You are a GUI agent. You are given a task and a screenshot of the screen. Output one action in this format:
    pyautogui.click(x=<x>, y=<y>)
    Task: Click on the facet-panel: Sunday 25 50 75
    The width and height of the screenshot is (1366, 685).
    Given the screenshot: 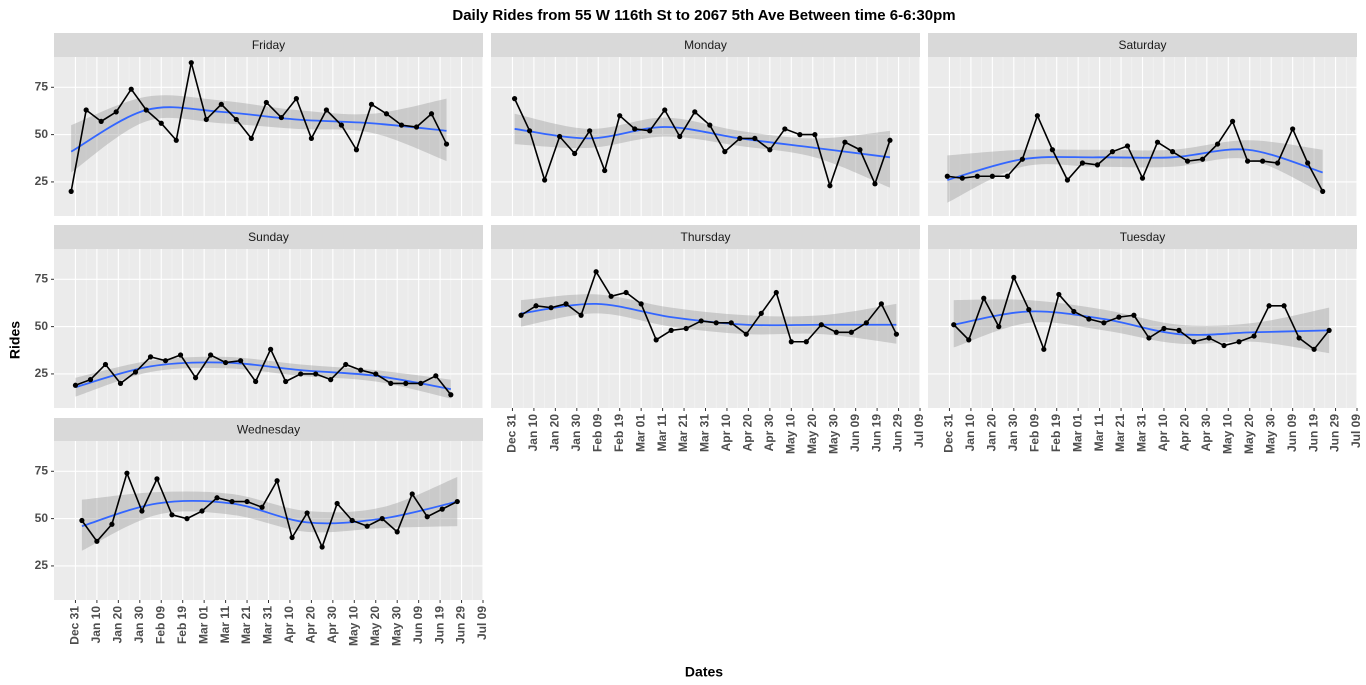 What is the action you would take?
    pyautogui.click(x=259, y=316)
    